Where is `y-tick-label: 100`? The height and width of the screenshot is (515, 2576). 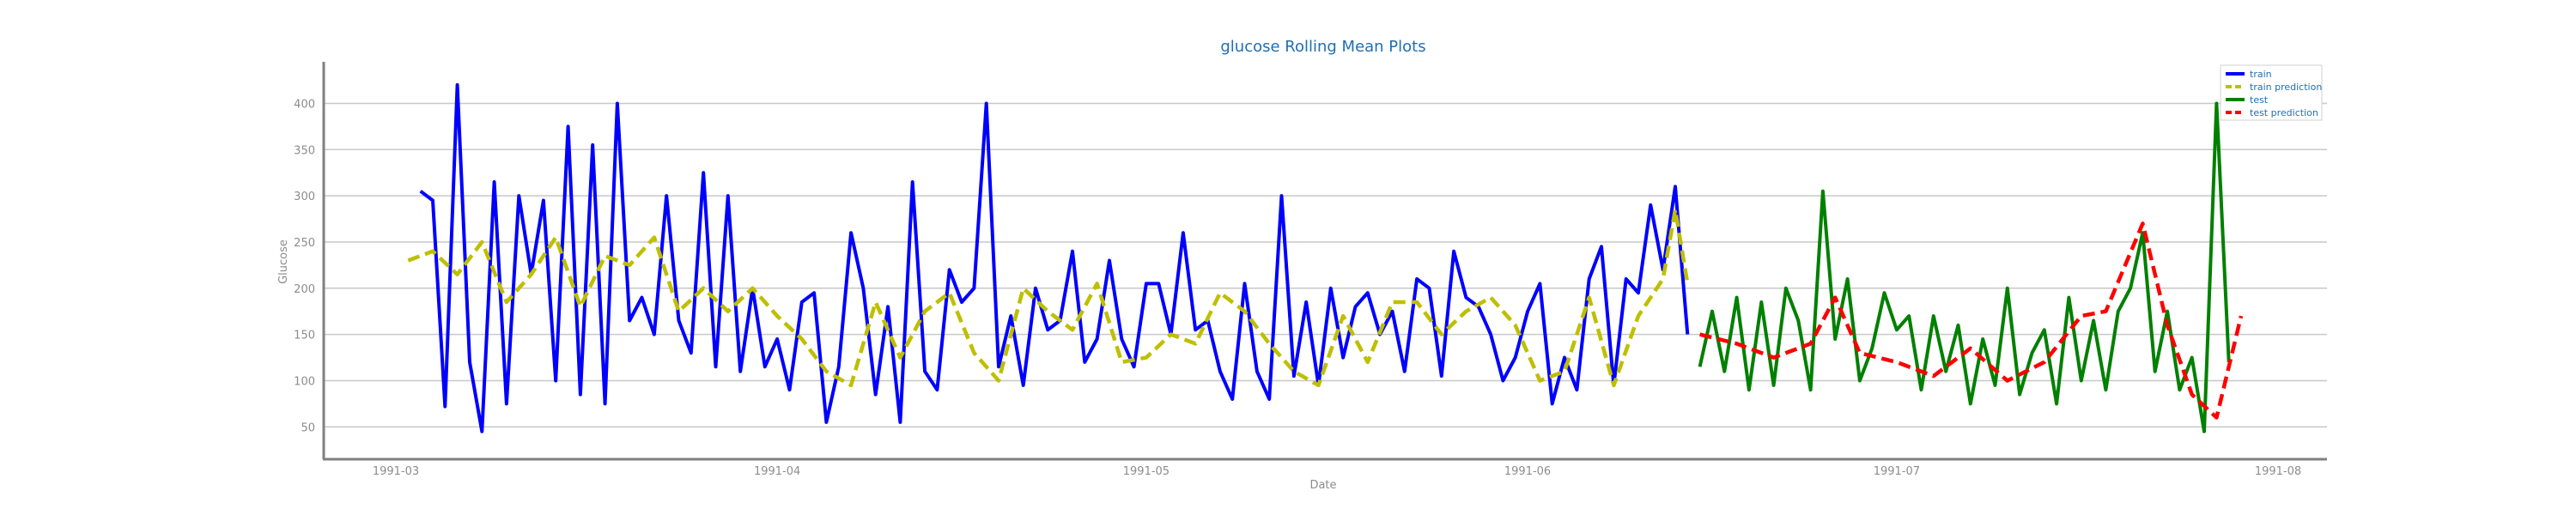 y-tick-label: 100 is located at coordinates (304, 381).